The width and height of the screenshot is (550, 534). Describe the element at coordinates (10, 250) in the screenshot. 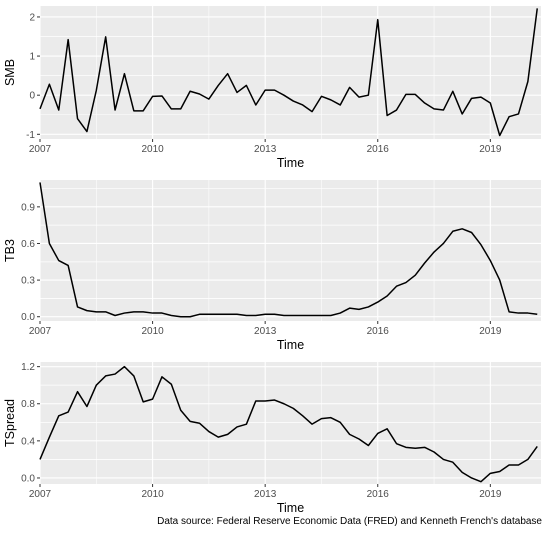

I see `y-axis-title: TB3` at that location.